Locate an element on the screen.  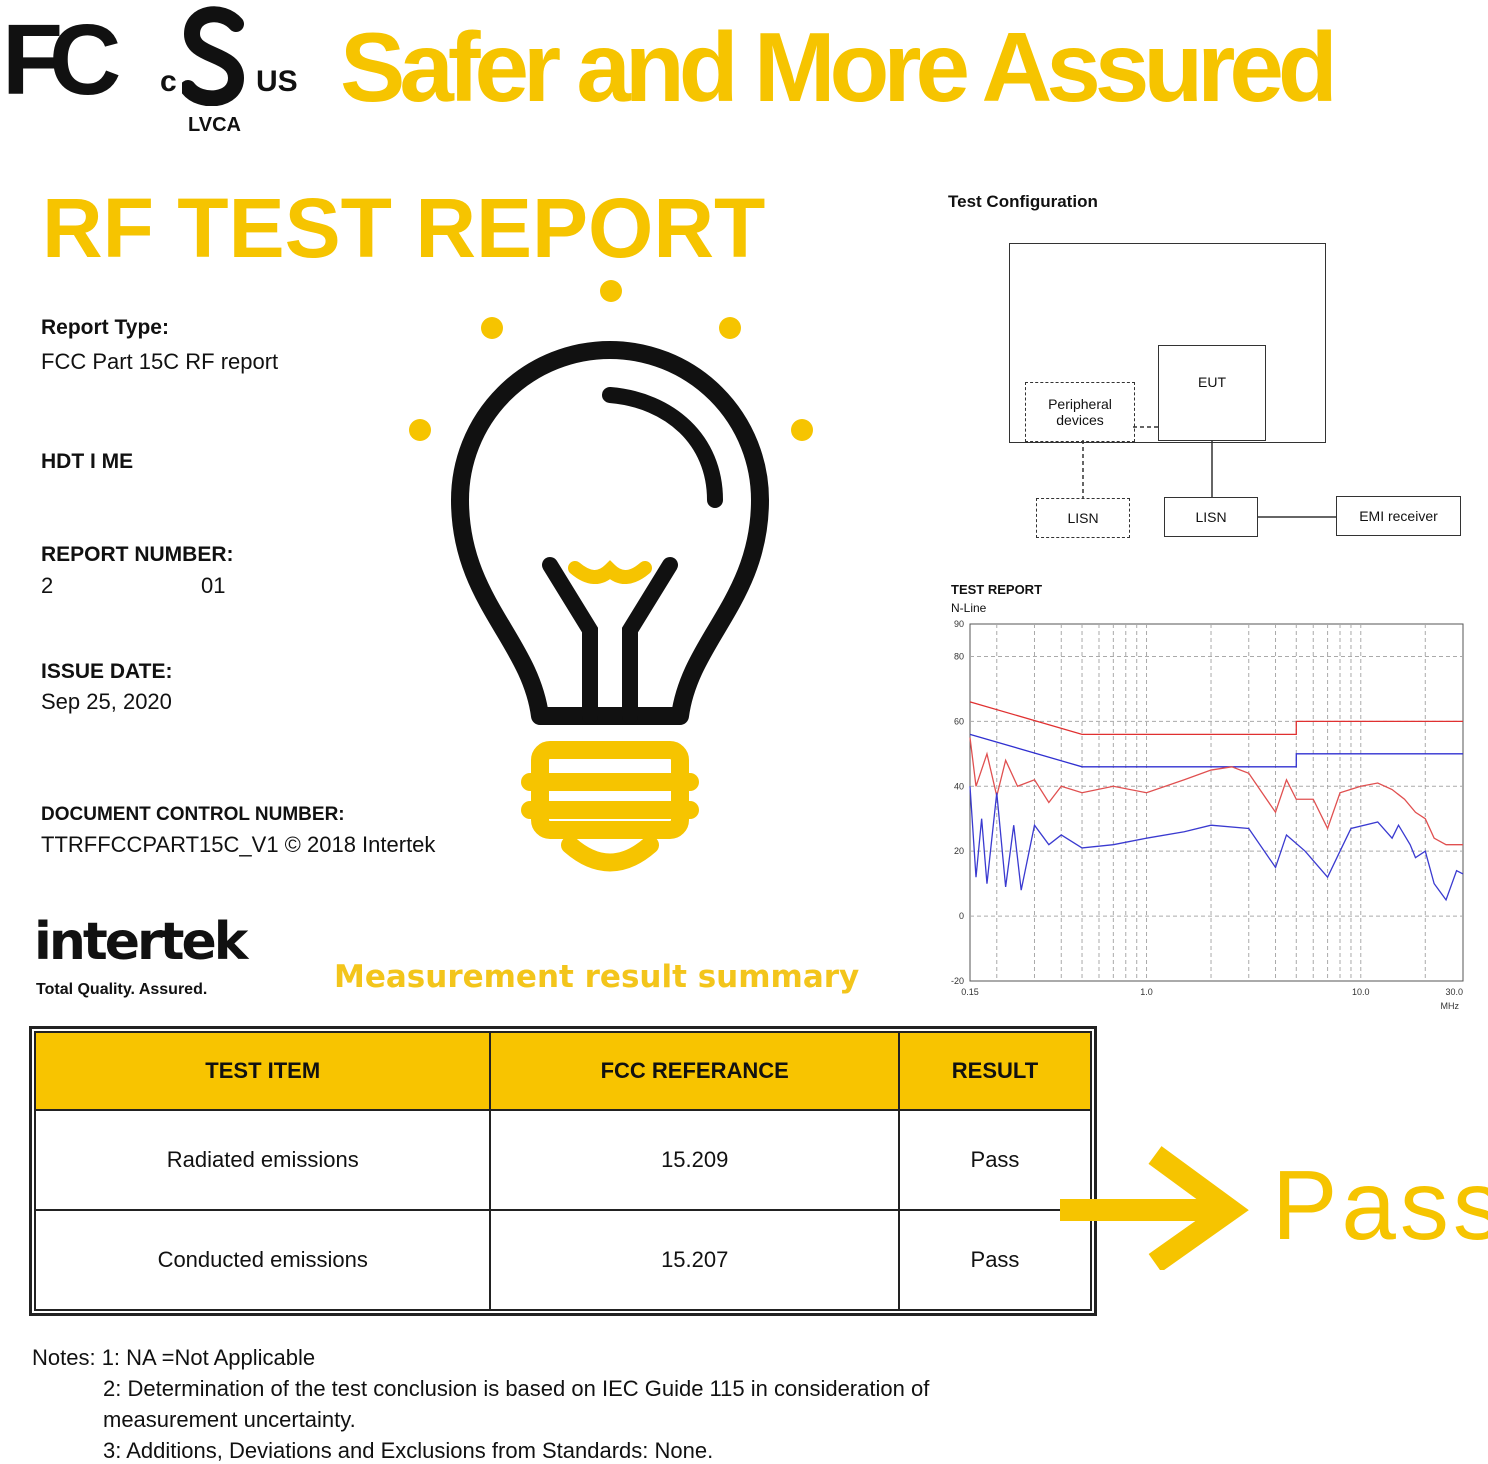
brand: HDT I ME is located at coordinates (87, 461).